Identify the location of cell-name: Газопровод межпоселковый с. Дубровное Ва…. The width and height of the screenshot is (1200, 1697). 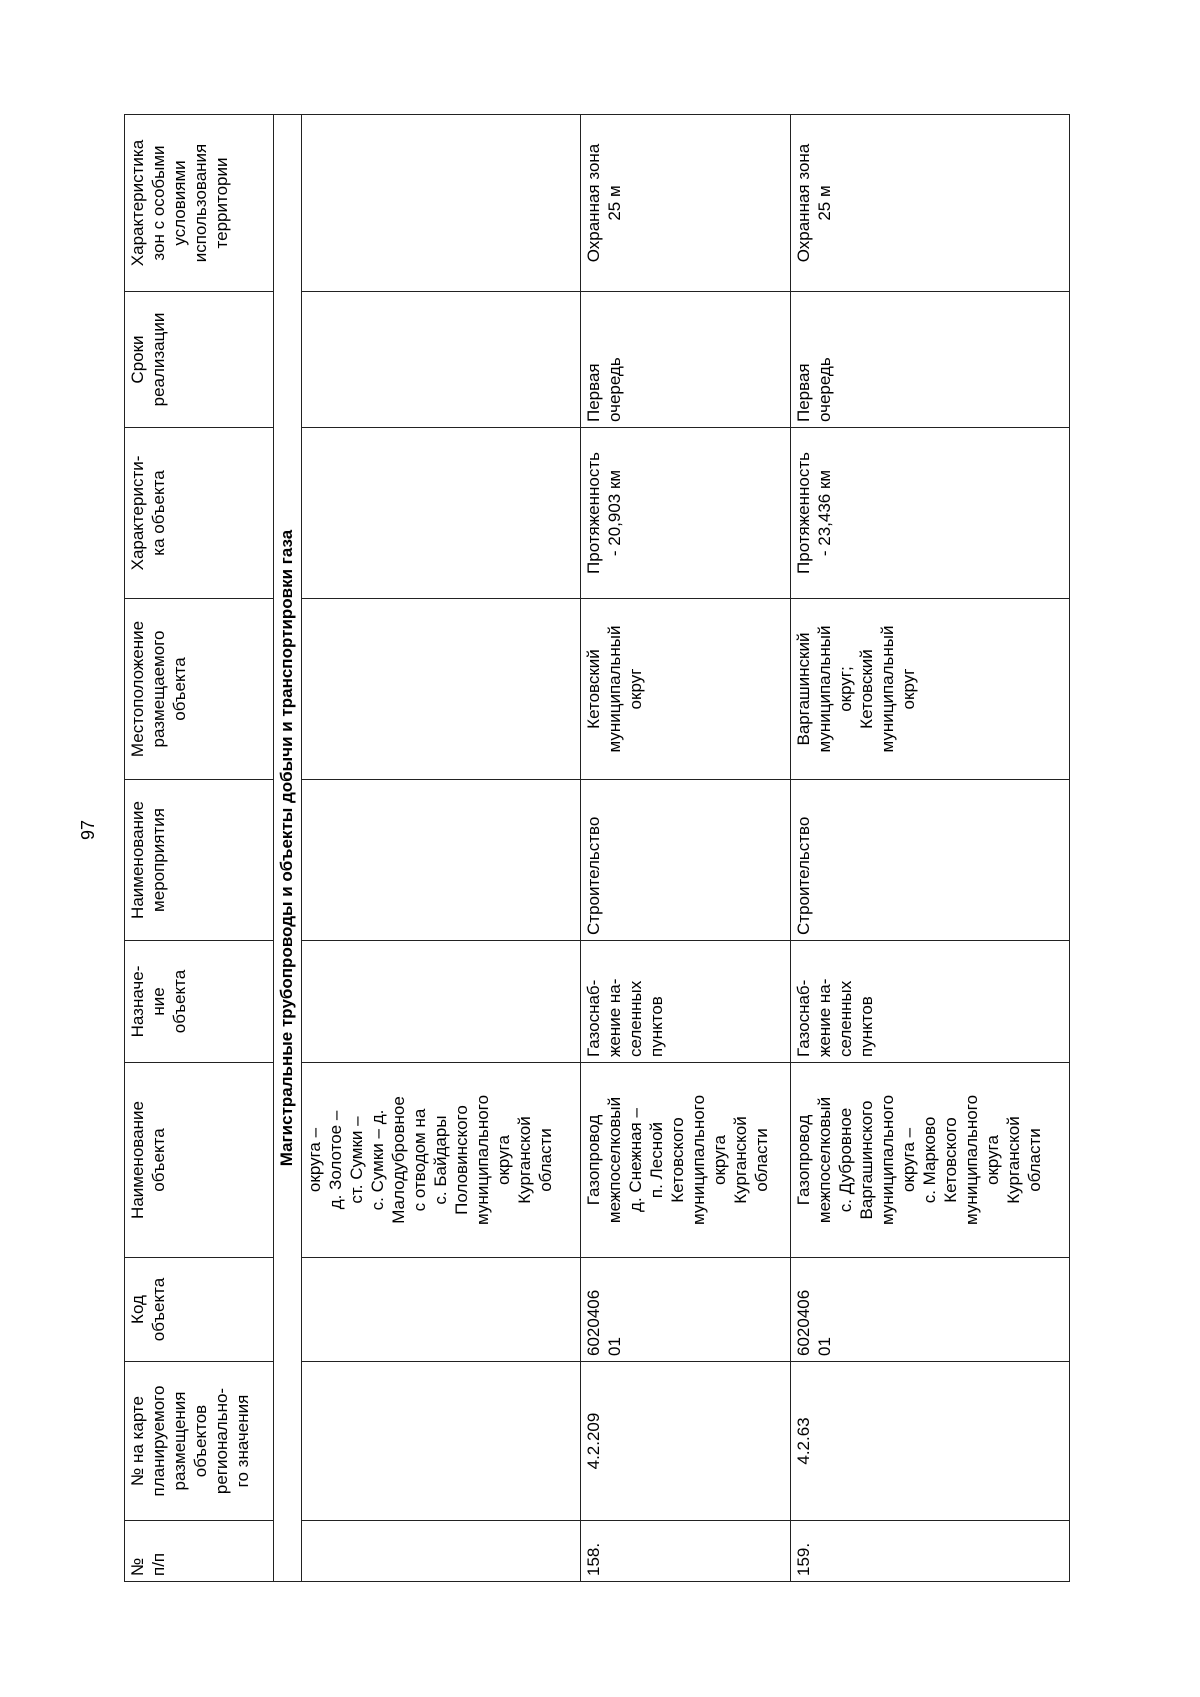
(930, 1160).